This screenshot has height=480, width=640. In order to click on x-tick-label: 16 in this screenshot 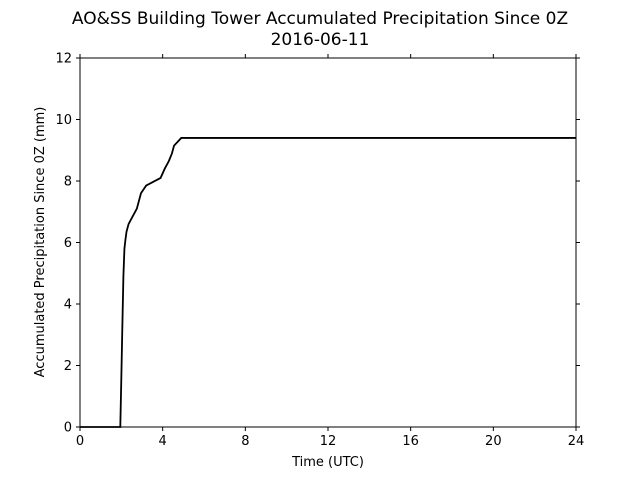, I will do `click(410, 441)`.